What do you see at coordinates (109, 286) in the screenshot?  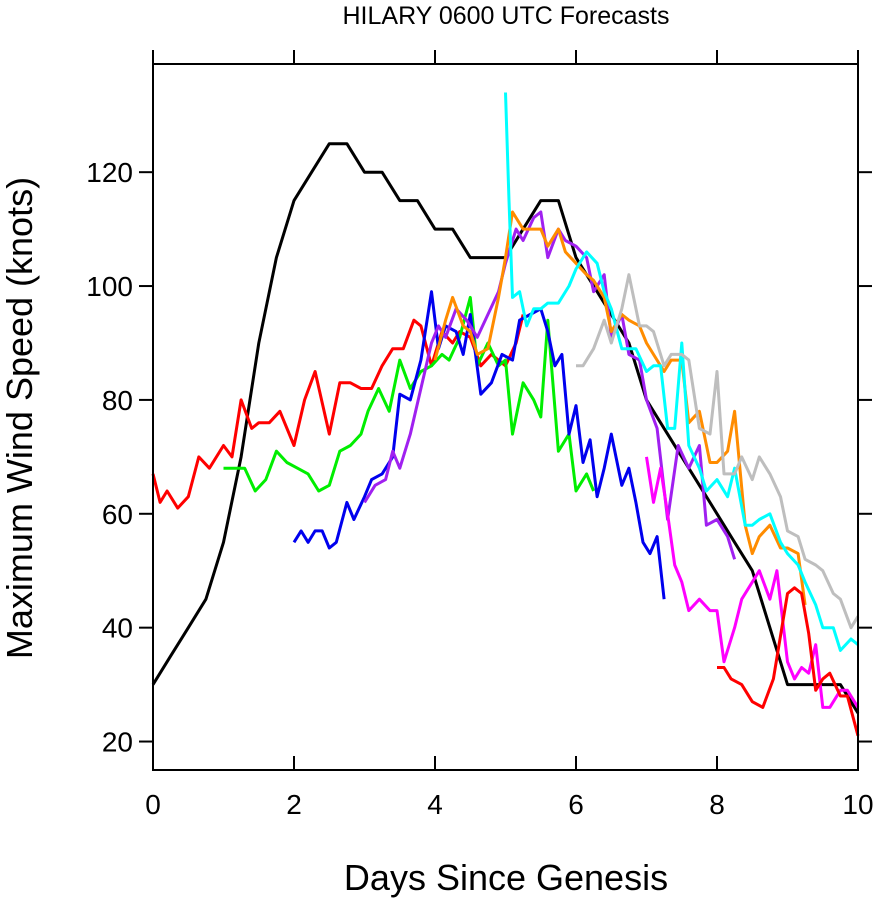 I see `y-tick-label: 100` at bounding box center [109, 286].